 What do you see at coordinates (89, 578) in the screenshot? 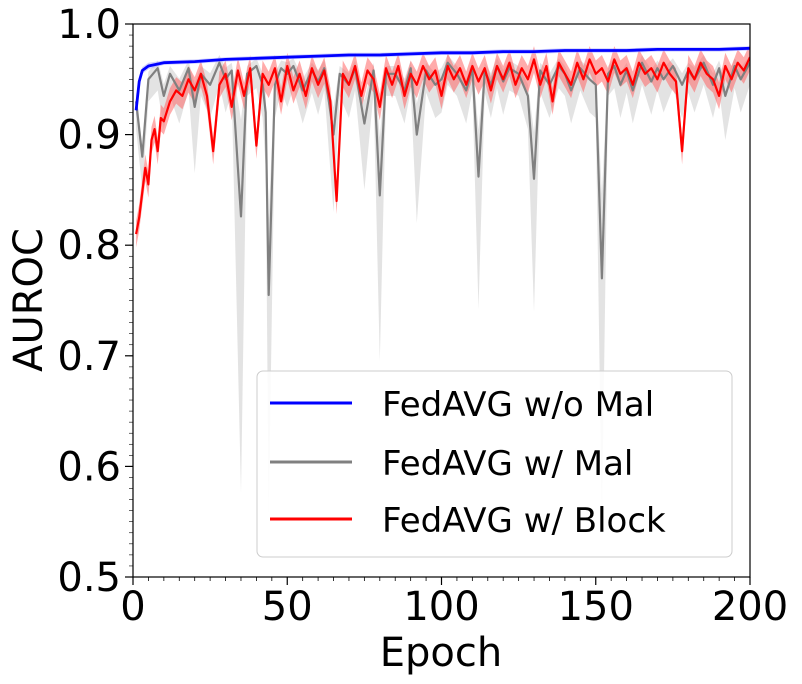
I see `y-tick-label: 0.5` at bounding box center [89, 578].